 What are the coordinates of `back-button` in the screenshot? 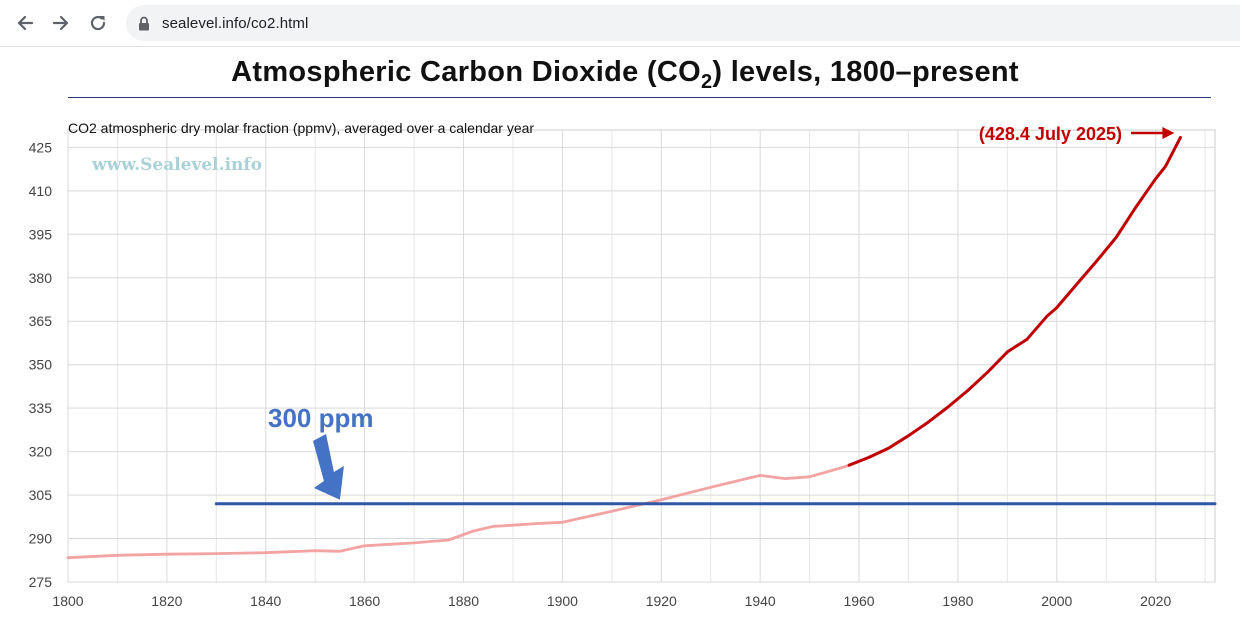 It's located at (25, 23).